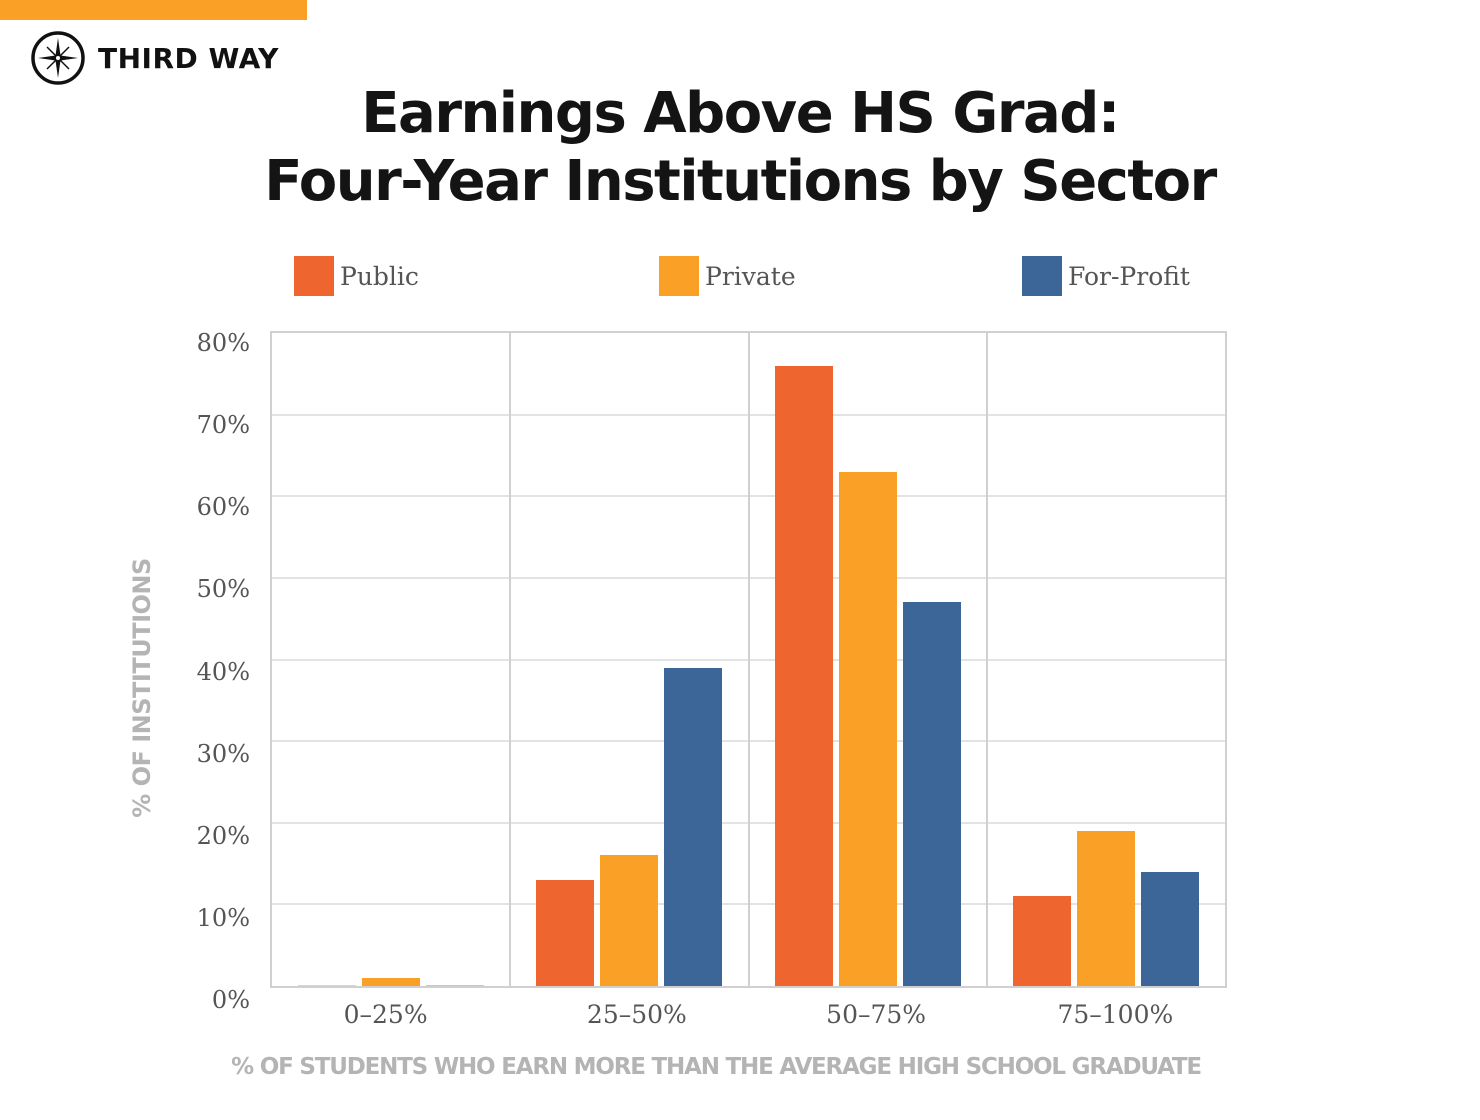 This screenshot has width=1480, height=1120. What do you see at coordinates (740, 181) in the screenshot?
I see `chart-title-line-2: Four-Year Institutions by Sector` at bounding box center [740, 181].